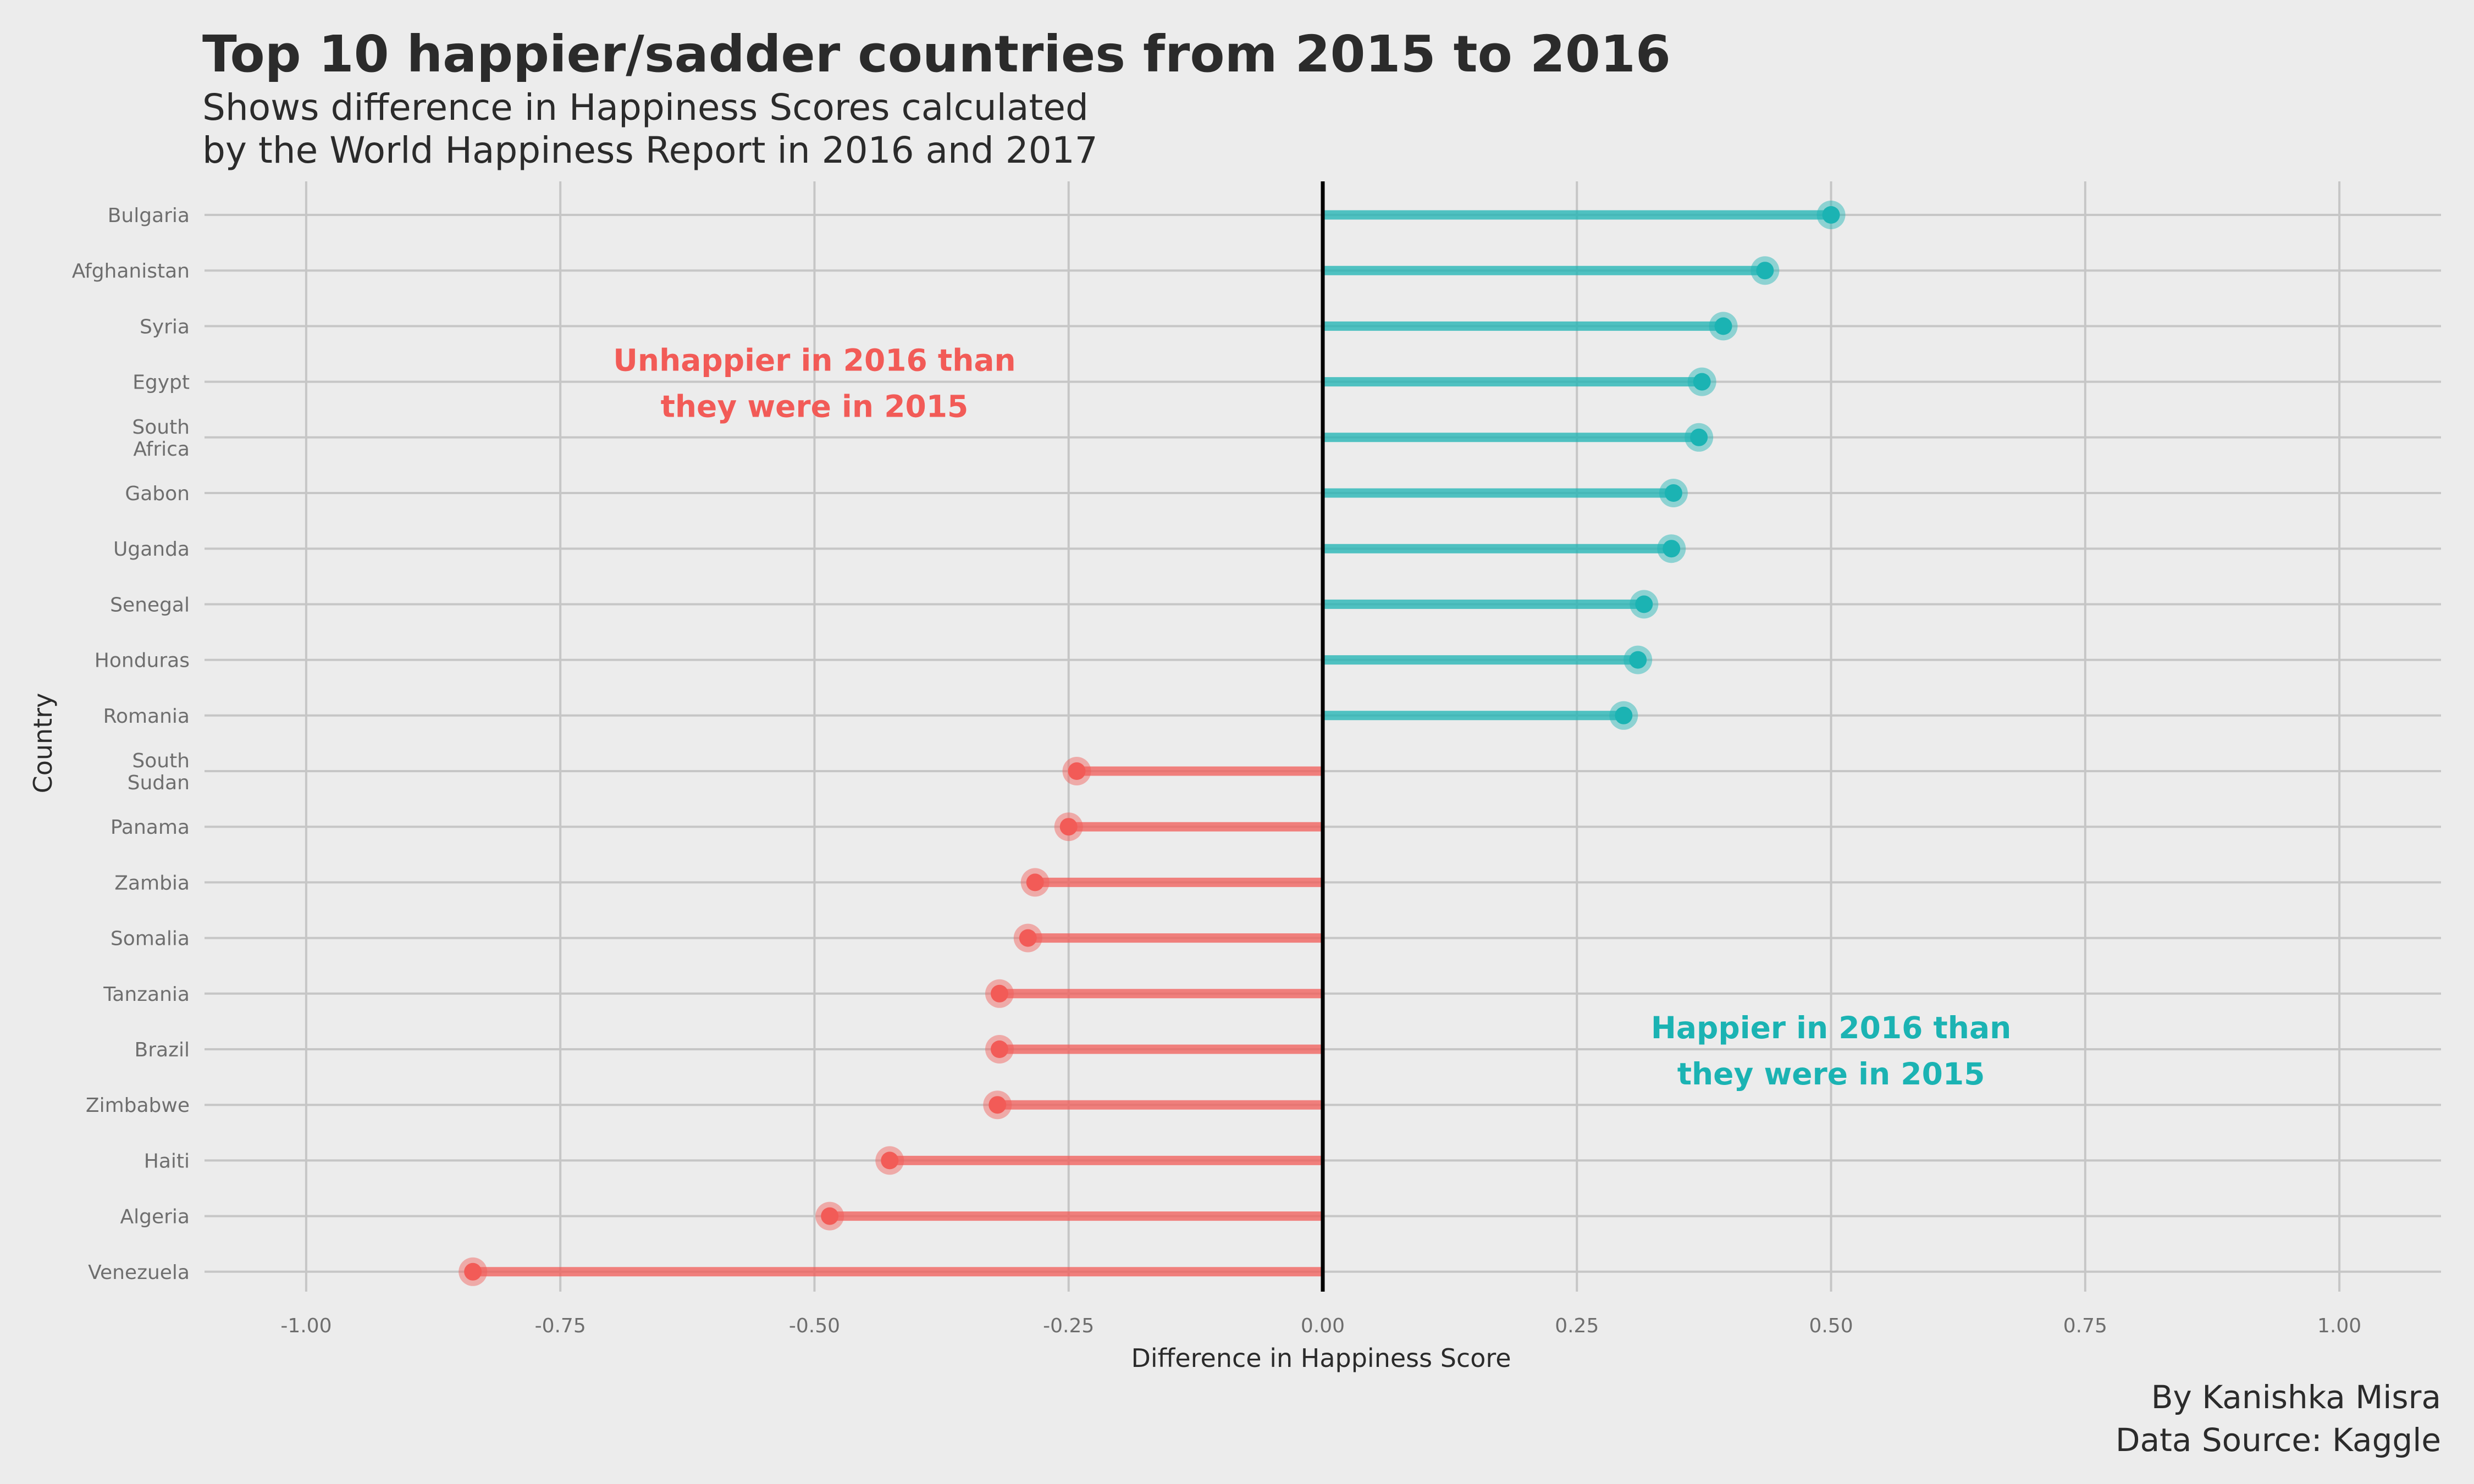  Describe the element at coordinates (43, 743) in the screenshot. I see `y-axis-title: Country` at that location.